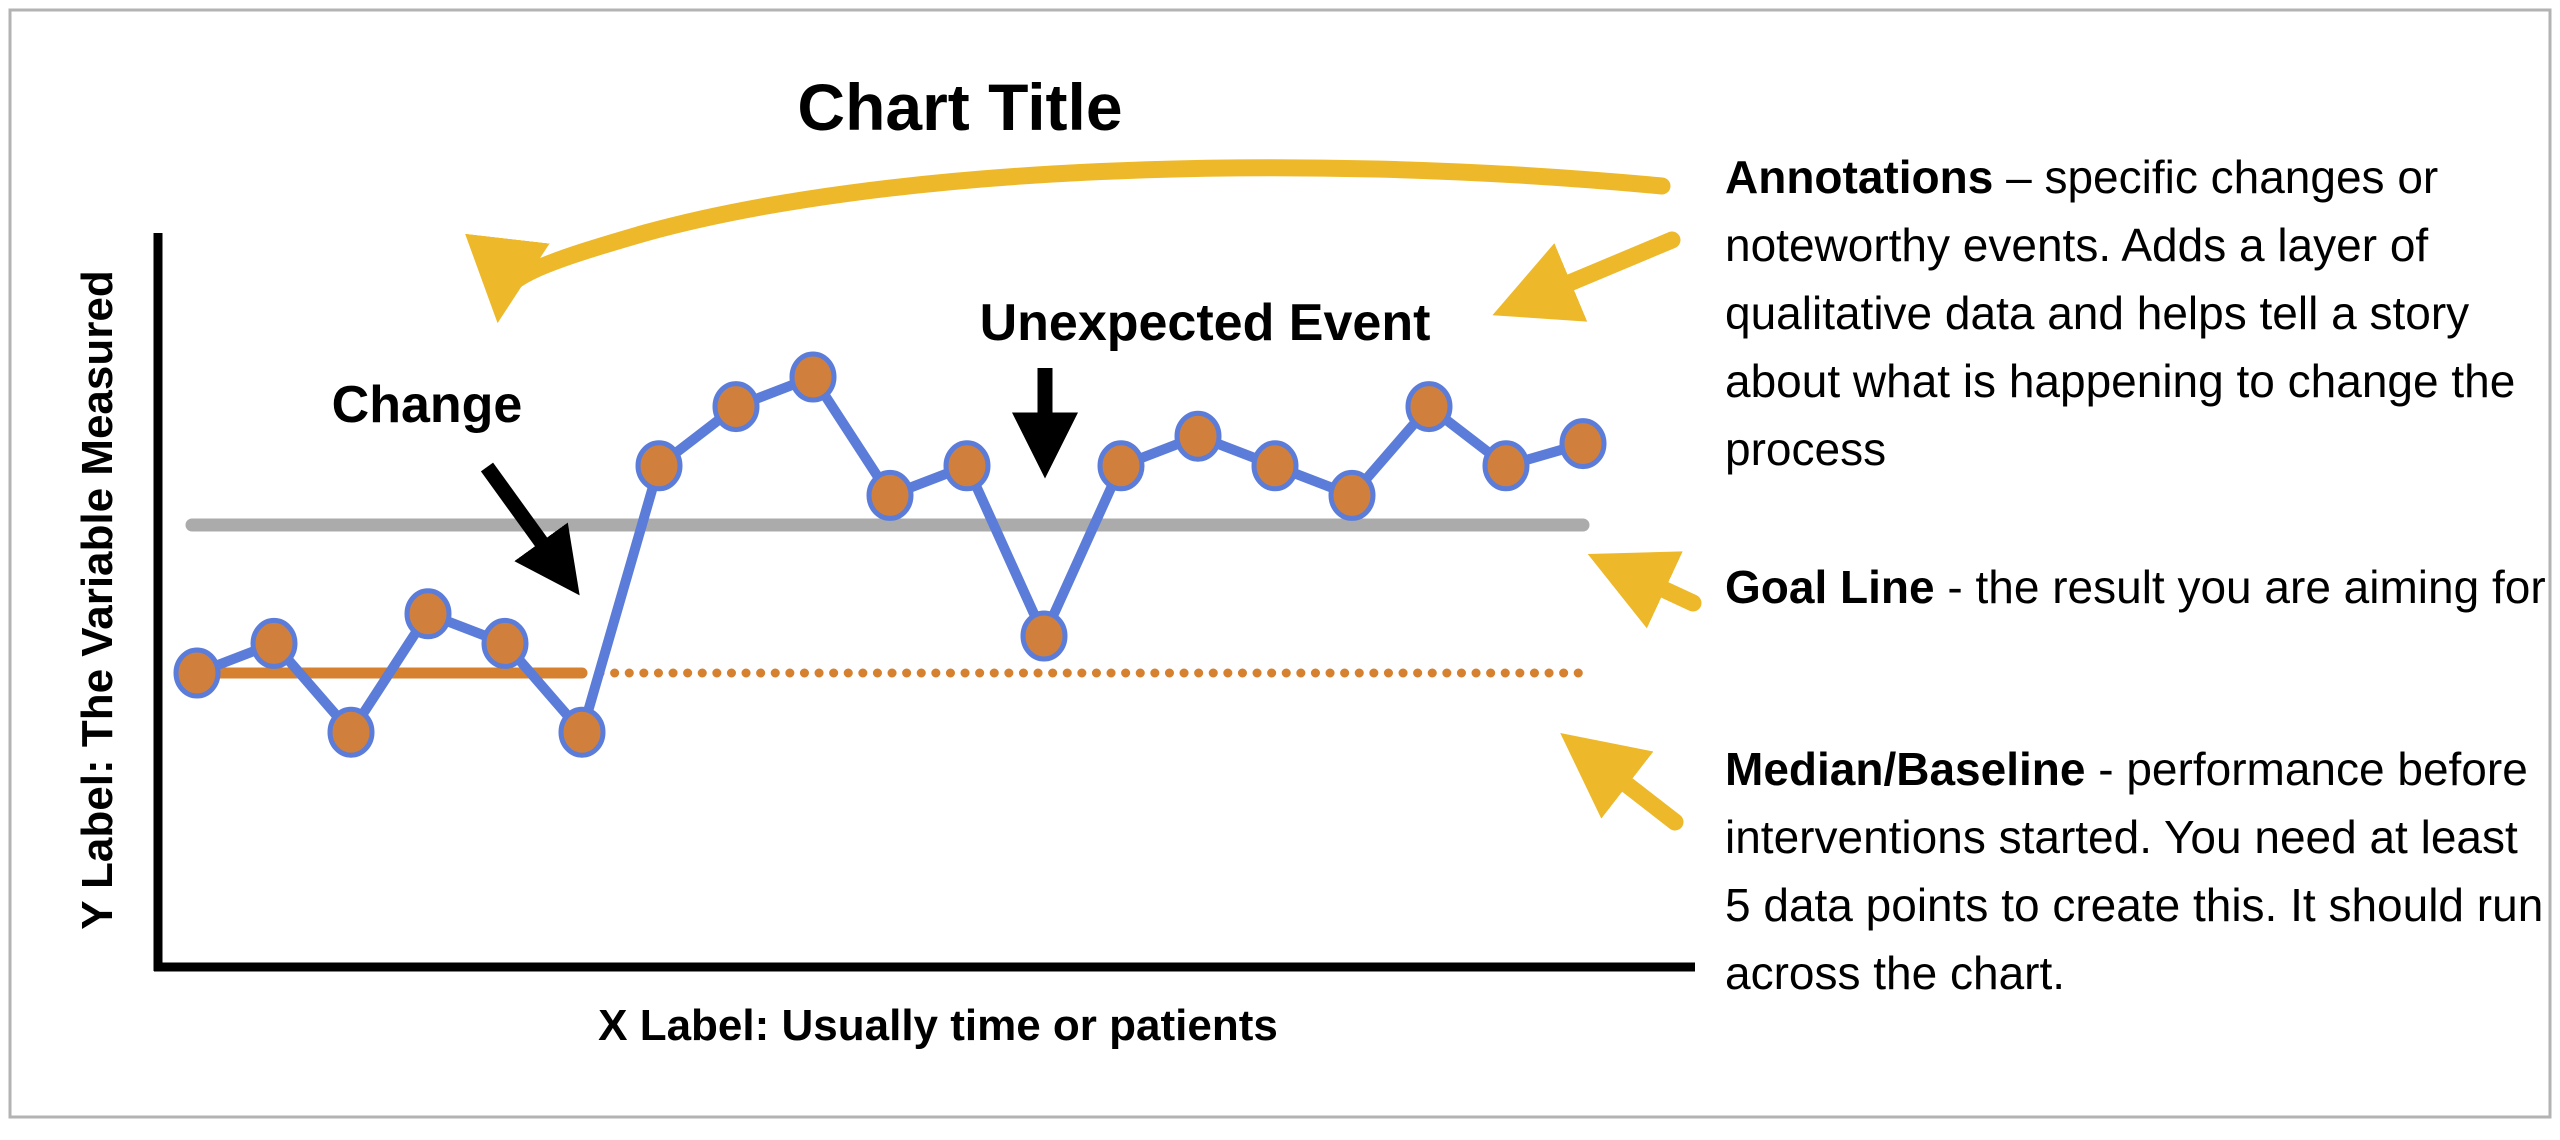 The width and height of the screenshot is (2560, 1140). Describe the element at coordinates (1068, 241) in the screenshot. I see `annotations-curve-arrow` at that location.